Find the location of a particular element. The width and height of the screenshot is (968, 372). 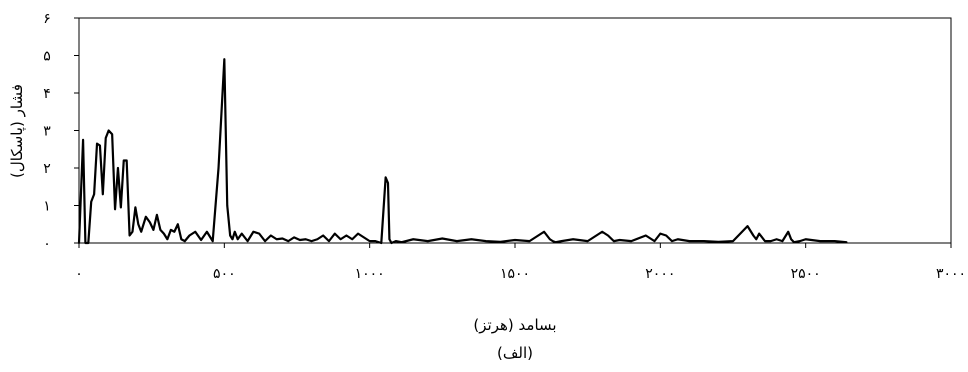

y-tick-label: ۳ is located at coordinates (47, 132).